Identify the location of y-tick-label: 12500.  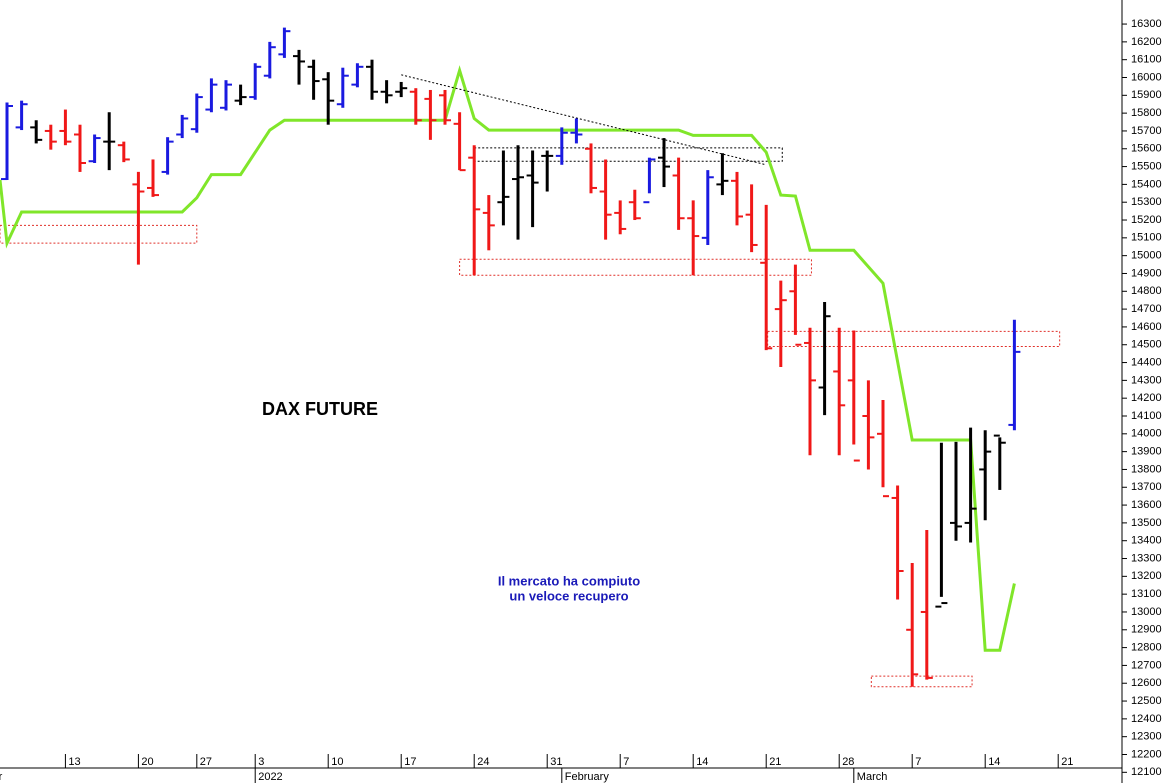
(1146, 701).